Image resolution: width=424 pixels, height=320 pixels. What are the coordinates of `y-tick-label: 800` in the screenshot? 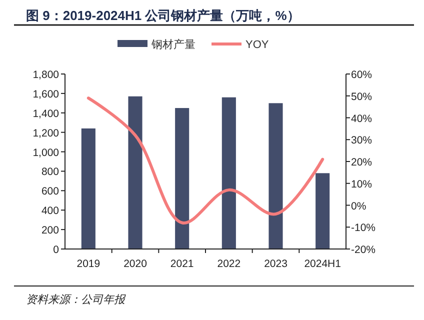 It's located at (50, 172).